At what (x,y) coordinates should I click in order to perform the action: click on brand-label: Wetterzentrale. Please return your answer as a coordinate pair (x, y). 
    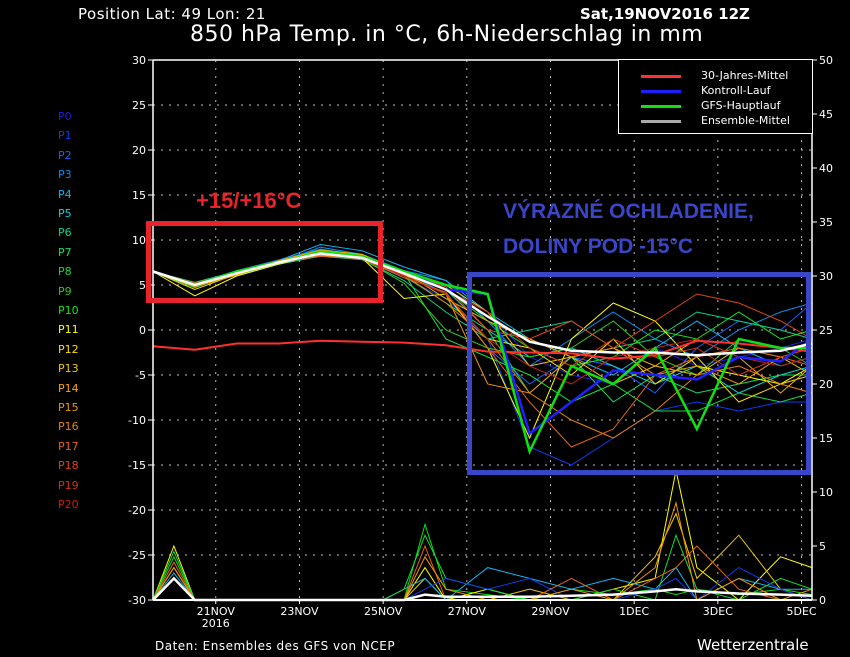
    Looking at the image, I should click on (753, 645).